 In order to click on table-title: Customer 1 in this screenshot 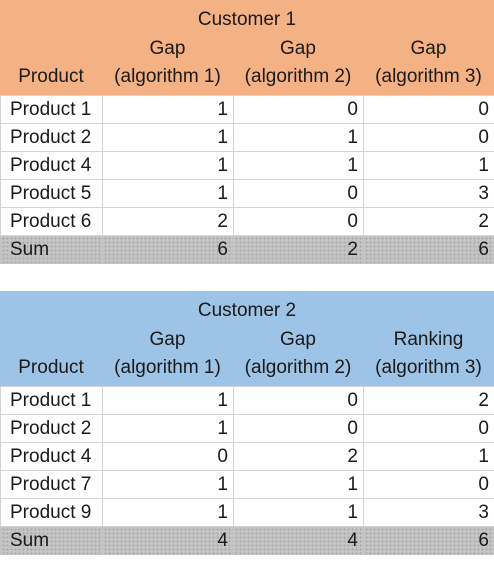, I will do `click(247, 19)`.